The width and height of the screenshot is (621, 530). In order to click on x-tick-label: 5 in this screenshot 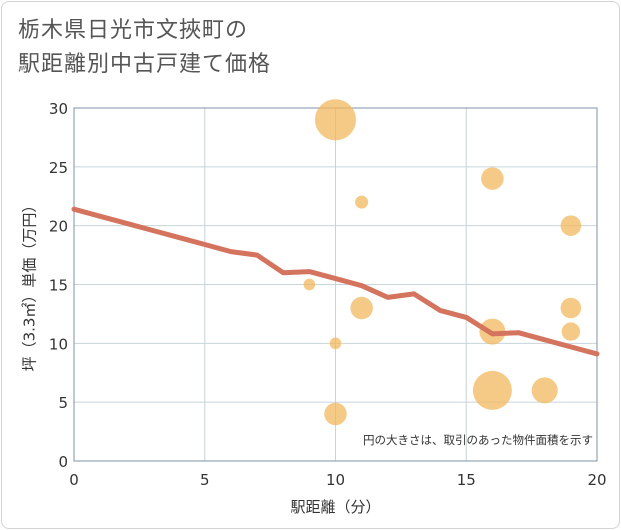, I will do `click(205, 480)`.